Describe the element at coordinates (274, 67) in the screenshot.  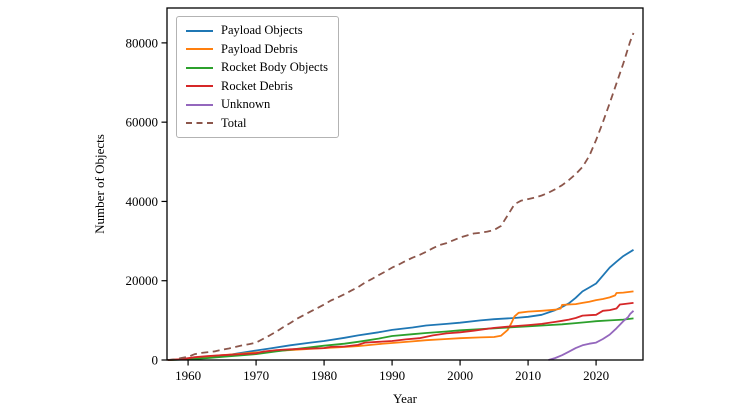
I see `legend-label: Rocket Body Objects` at that location.